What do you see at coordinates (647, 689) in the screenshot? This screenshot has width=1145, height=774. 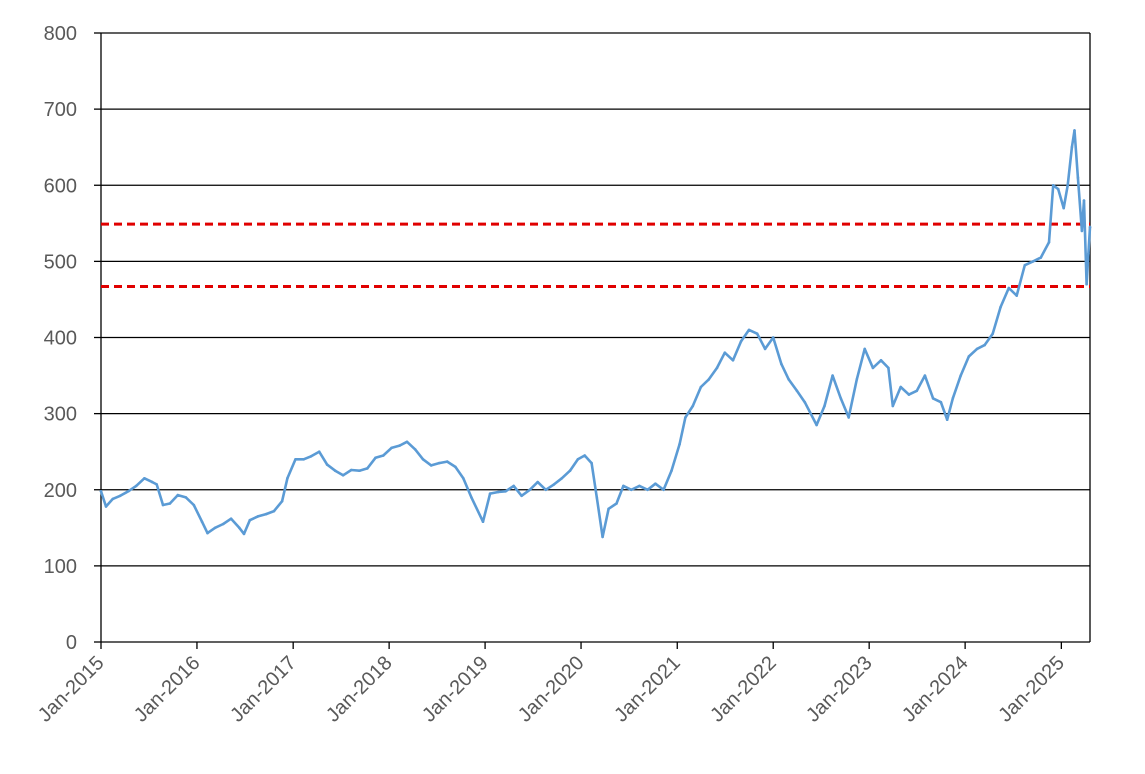 I see `x-tick-label: Jan-2021` at bounding box center [647, 689].